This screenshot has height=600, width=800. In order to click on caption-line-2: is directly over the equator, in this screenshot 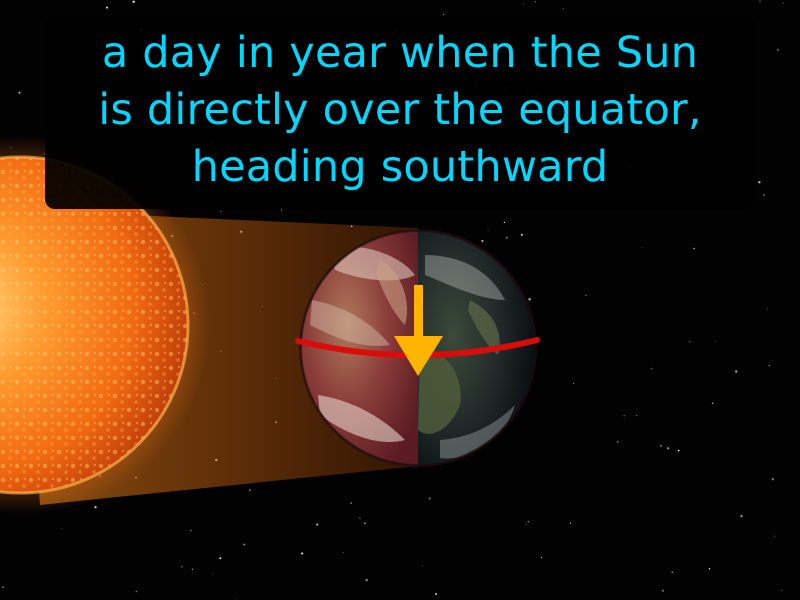, I will do `click(400, 110)`.